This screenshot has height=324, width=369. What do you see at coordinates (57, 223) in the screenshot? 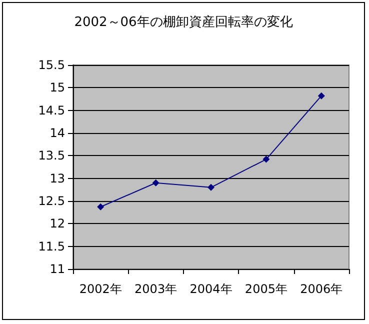
I see `y-tick-label: 12` at bounding box center [57, 223].